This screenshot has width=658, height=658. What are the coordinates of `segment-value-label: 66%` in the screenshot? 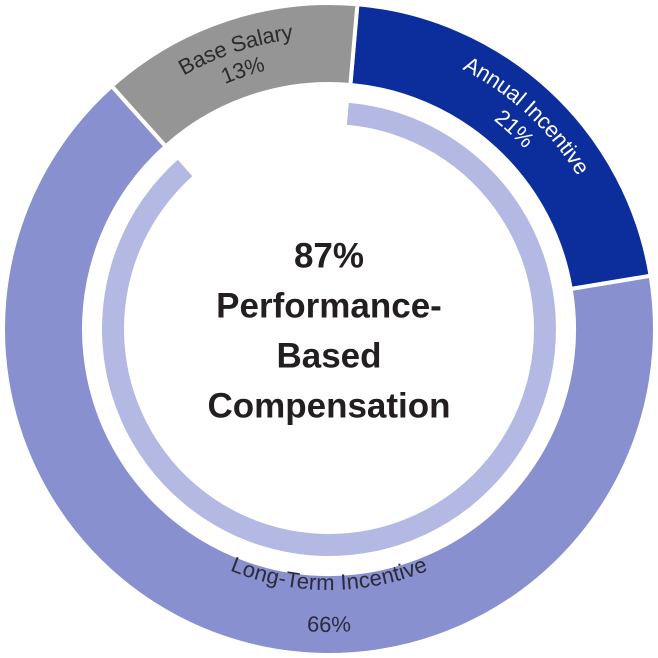 It's located at (328, 624).